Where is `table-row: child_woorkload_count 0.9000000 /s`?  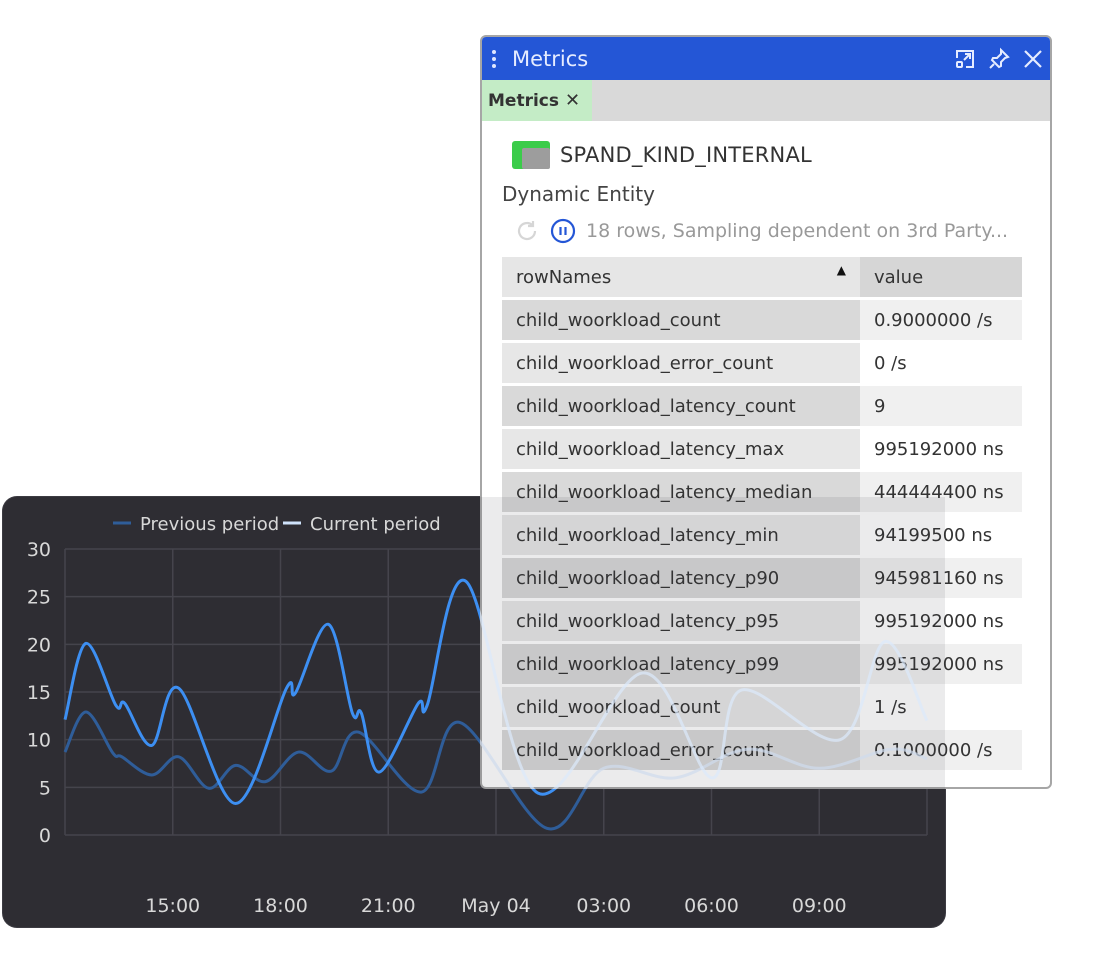
table-row: child_woorkload_count 0.9000000 /s is located at coordinates (762, 320).